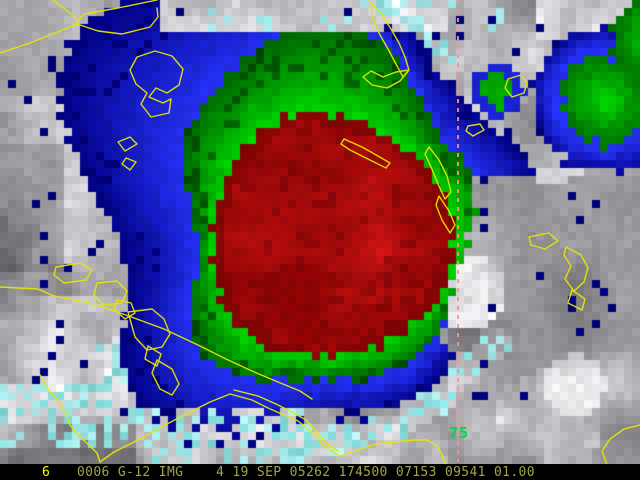 This screenshot has width=640, height=480. Describe the element at coordinates (116, 329) in the screenshot. I see `coastline-bimini-andros` at that location.